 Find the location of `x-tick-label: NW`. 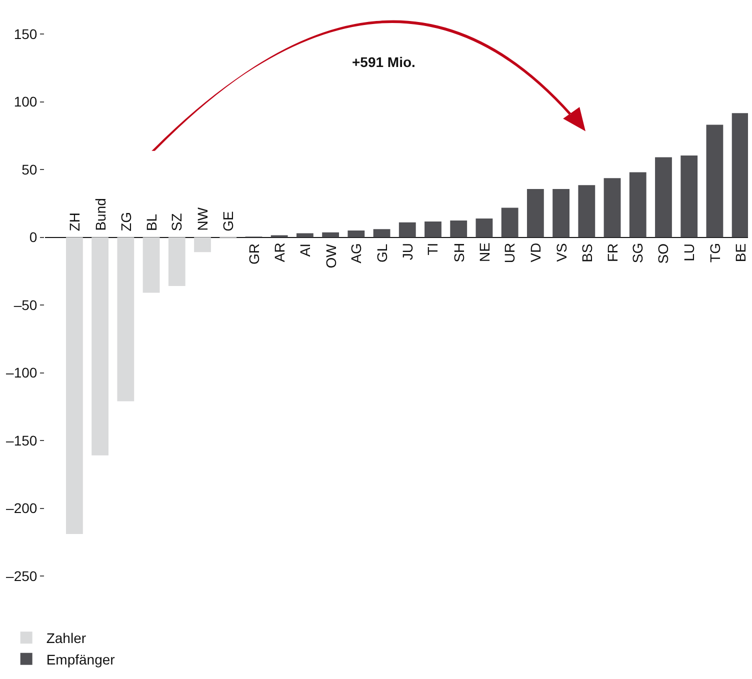

x-tick-label: NW is located at coordinates (202, 218).